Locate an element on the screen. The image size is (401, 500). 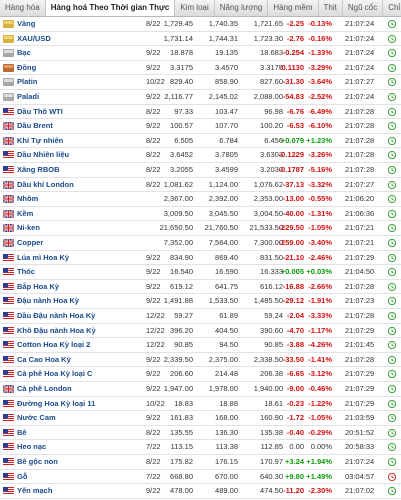
commodity-name: Ni-ken is located at coordinates (28, 228).